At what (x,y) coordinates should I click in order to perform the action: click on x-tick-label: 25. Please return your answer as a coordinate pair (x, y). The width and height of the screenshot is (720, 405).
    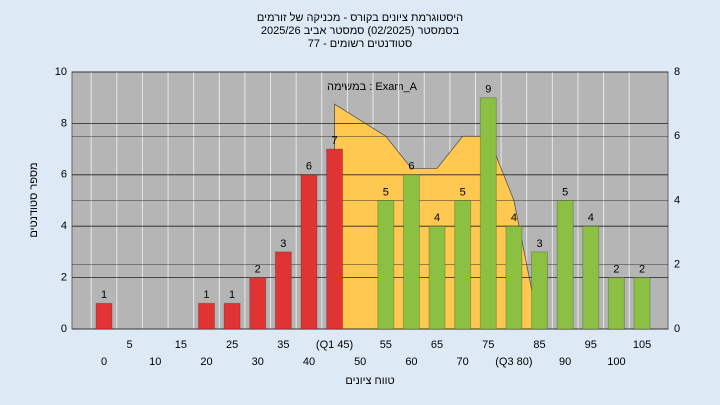
    Looking at the image, I should click on (232, 345).